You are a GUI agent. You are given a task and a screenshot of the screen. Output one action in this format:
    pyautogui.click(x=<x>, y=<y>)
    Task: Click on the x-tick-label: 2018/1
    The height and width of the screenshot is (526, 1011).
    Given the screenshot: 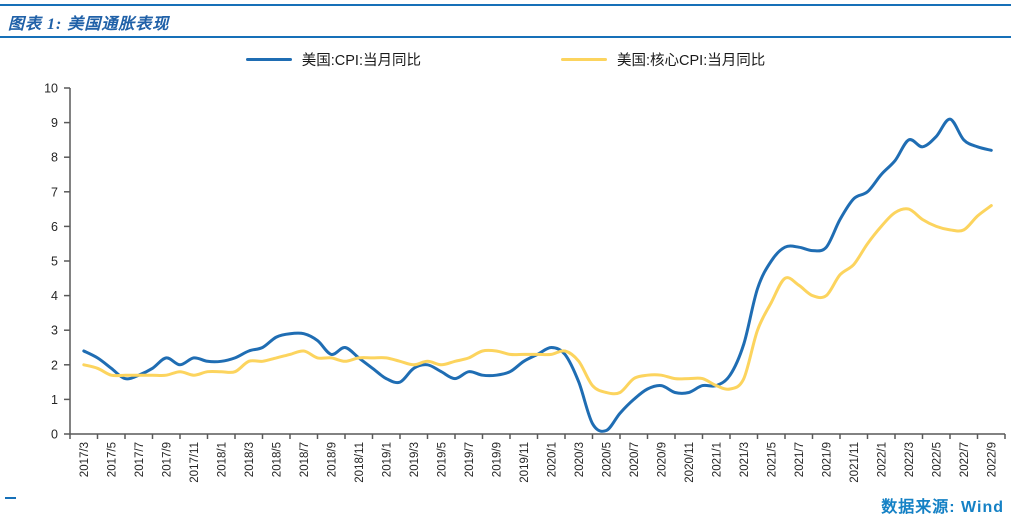 What is the action you would take?
    pyautogui.click(x=222, y=459)
    